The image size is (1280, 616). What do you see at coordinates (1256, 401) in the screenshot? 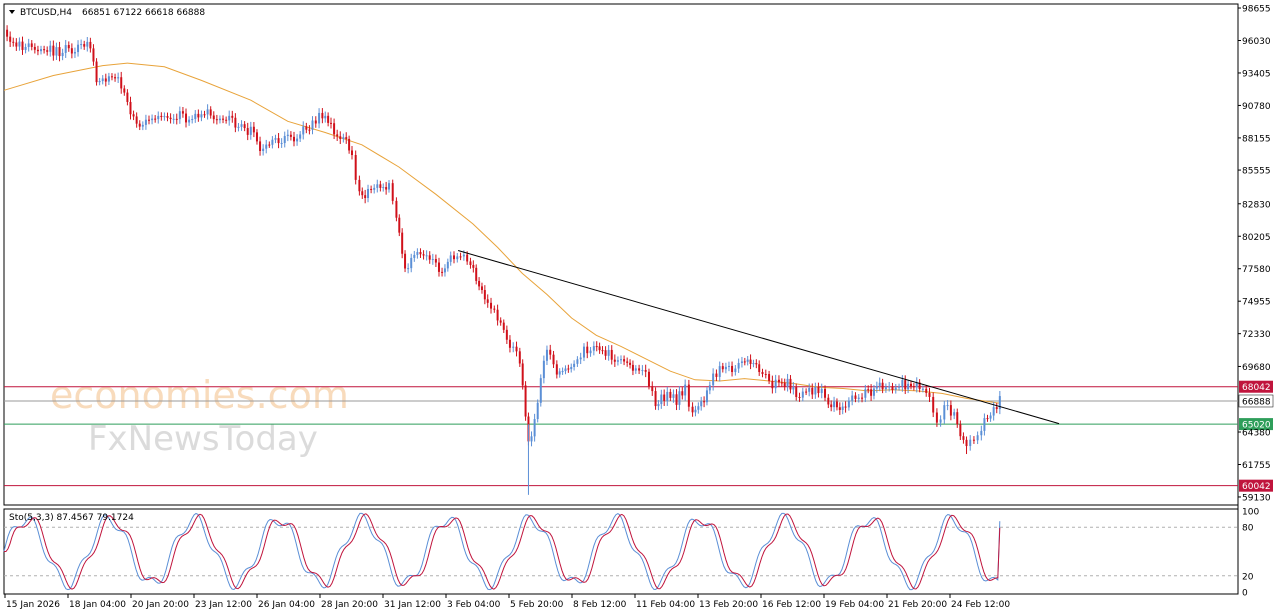
I see `level-tag-current` at bounding box center [1256, 401].